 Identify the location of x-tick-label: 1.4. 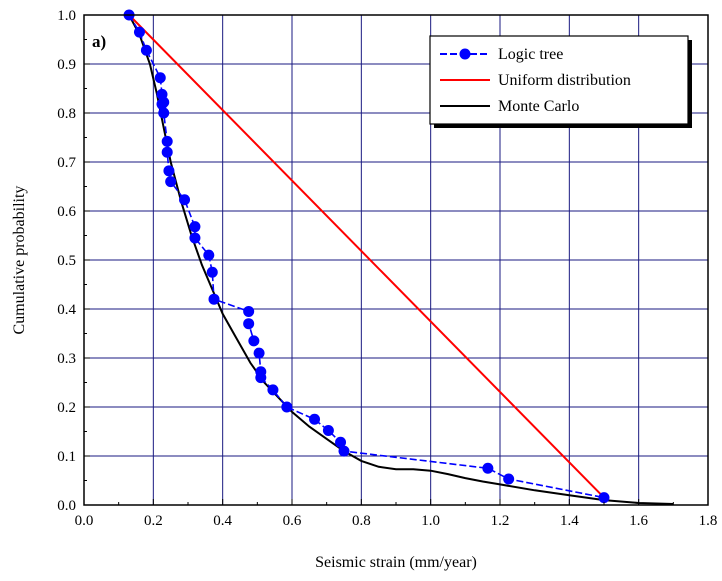
(569, 521).